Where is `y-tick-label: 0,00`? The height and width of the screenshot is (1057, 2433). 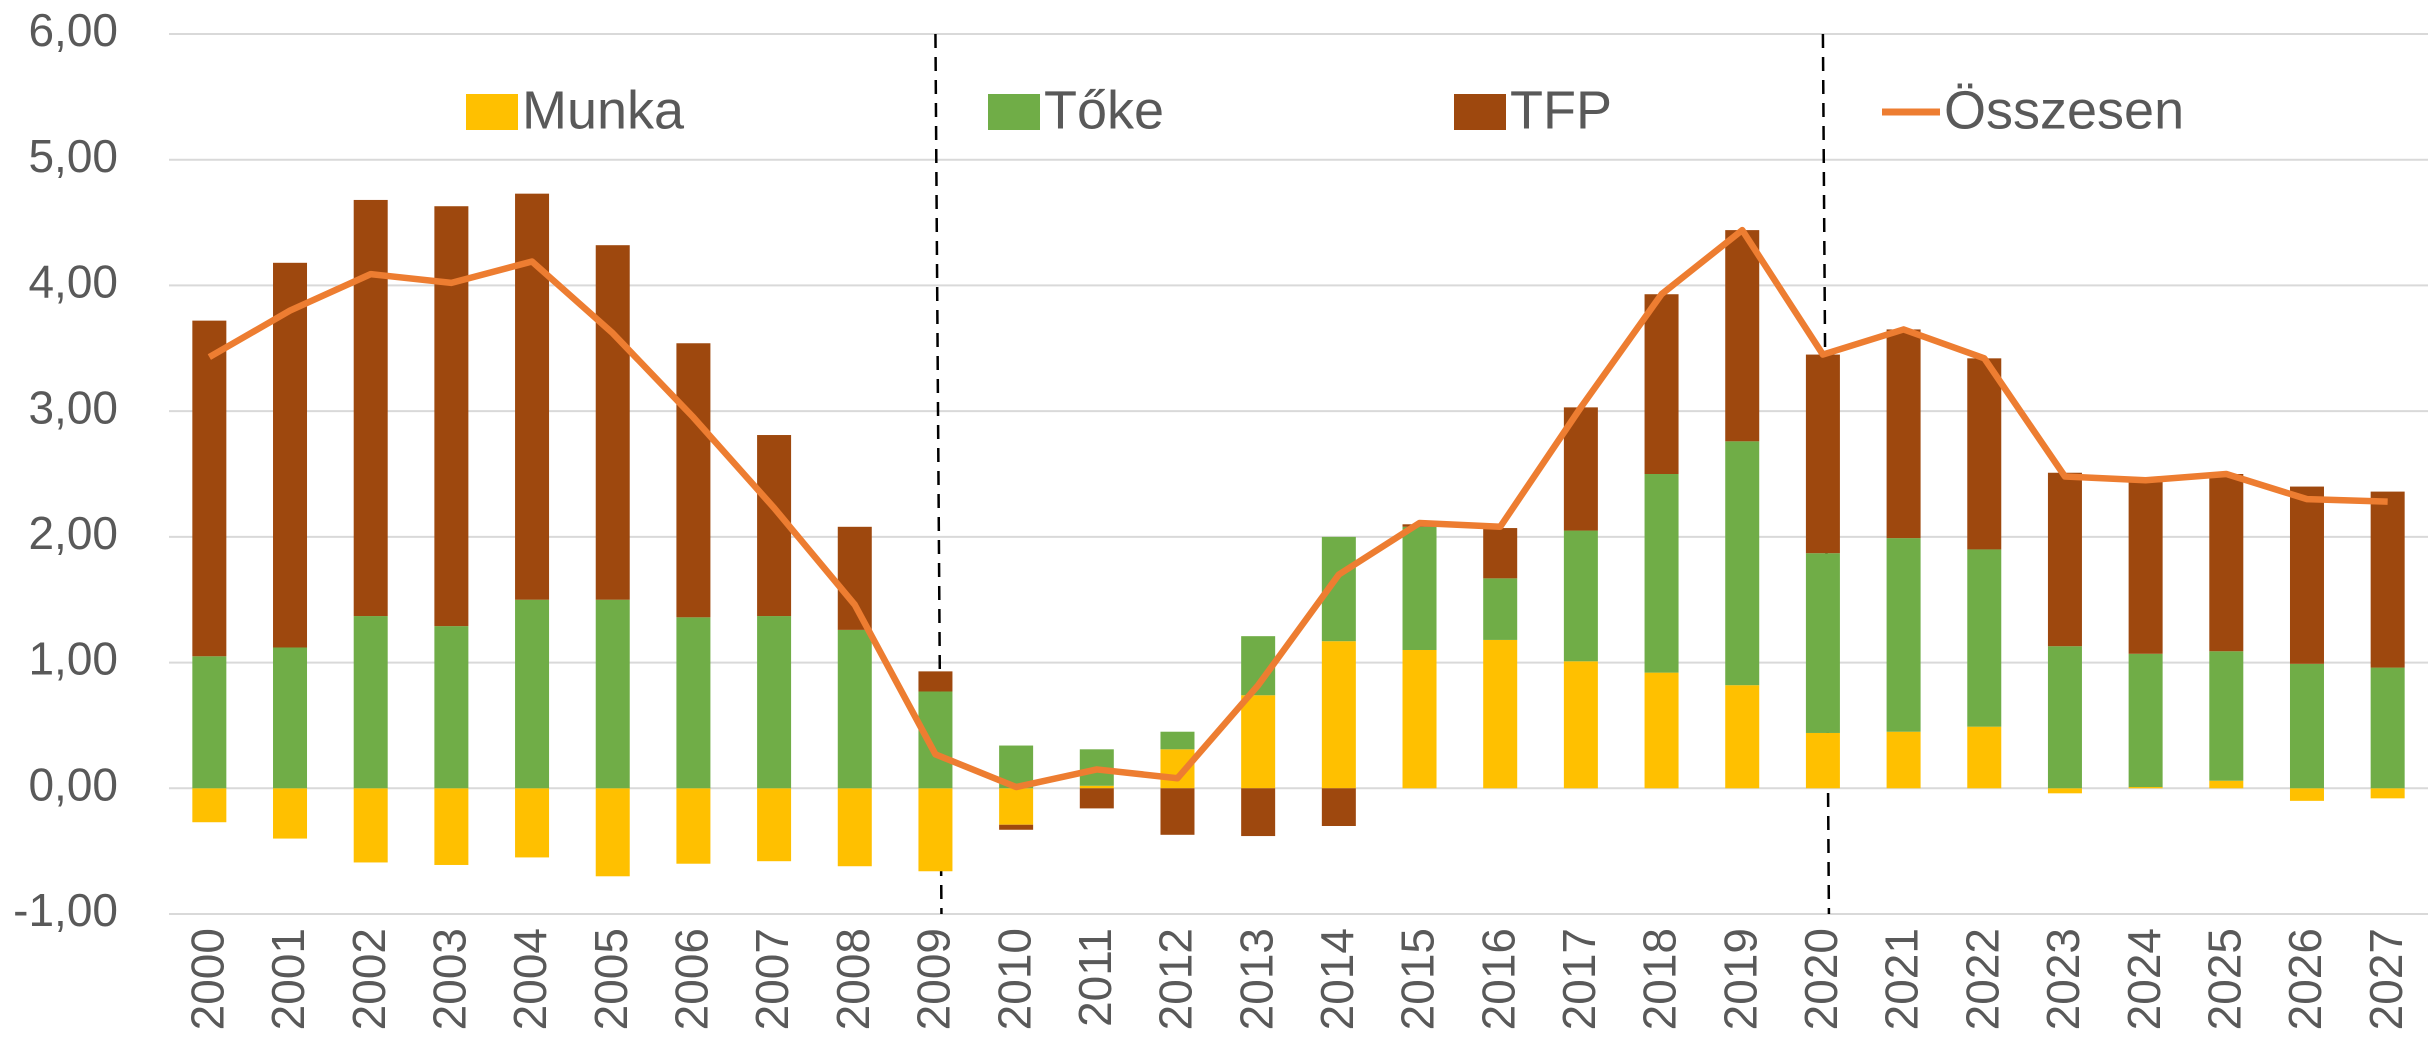 y-tick-label: 0,00 is located at coordinates (73, 784).